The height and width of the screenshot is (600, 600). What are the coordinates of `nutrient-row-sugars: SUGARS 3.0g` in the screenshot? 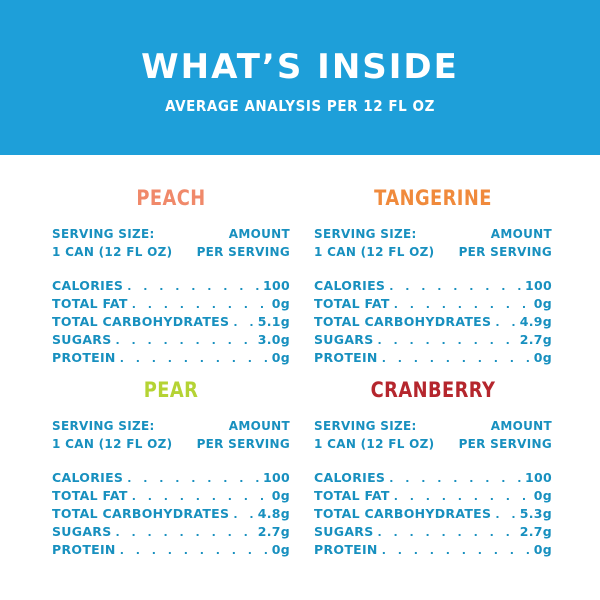 It's located at (171, 340).